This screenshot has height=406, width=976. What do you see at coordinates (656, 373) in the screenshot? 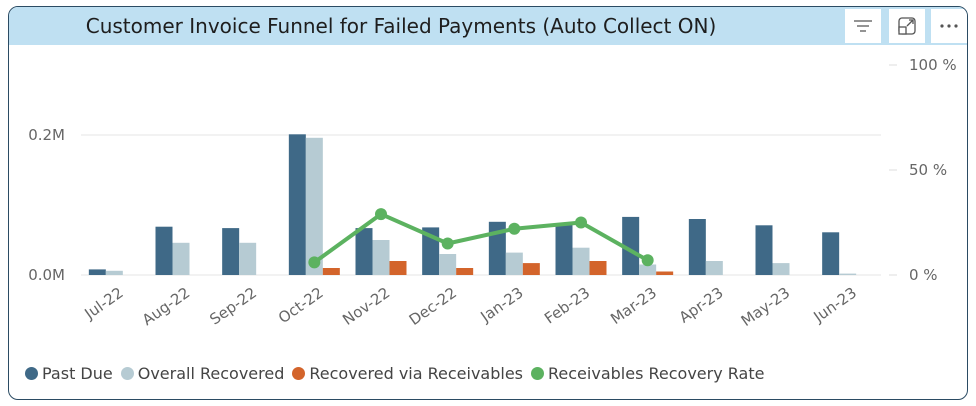
I see `legend-label: Receivables Recovery Rate` at bounding box center [656, 373].